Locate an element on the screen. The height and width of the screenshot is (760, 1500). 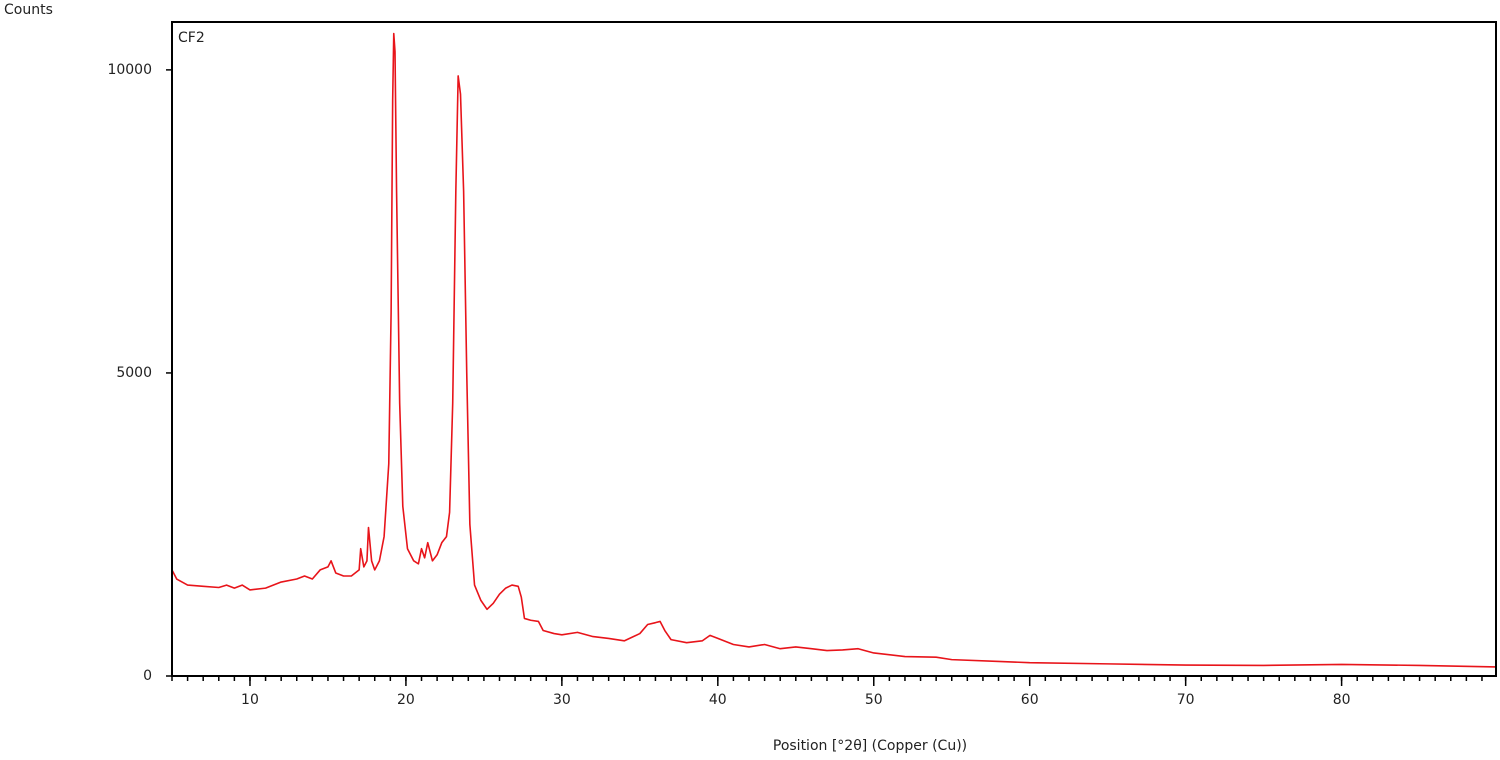
x-tick-label: 40 is located at coordinates (718, 700).